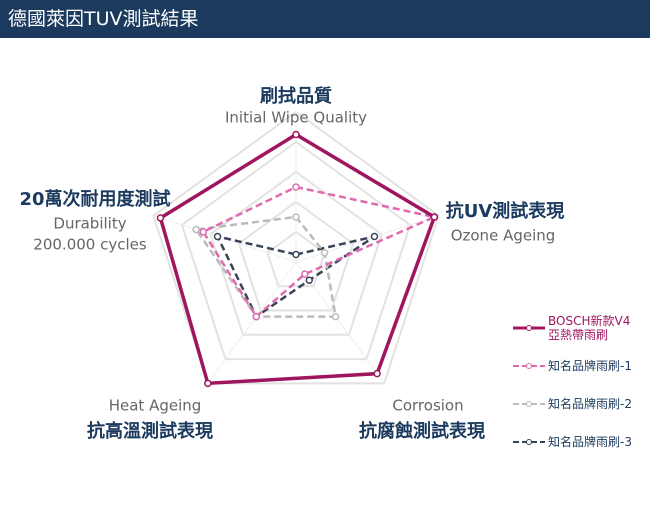  I want to click on axis-label: 抗UV測試表現, so click(505, 211).